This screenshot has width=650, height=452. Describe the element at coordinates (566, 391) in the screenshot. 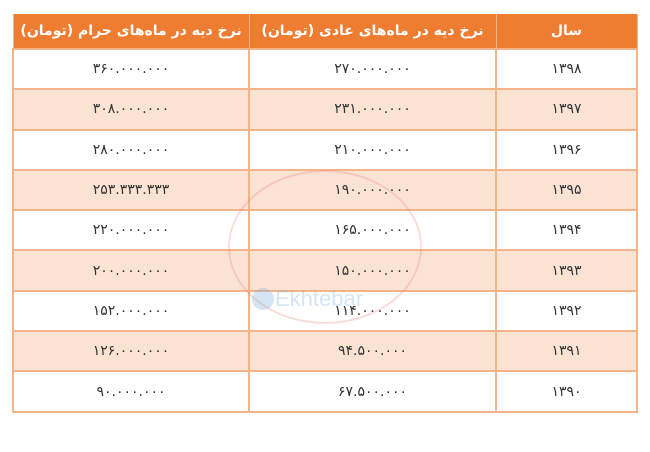

I see `year-cell: ۱۳۹۰` at that location.